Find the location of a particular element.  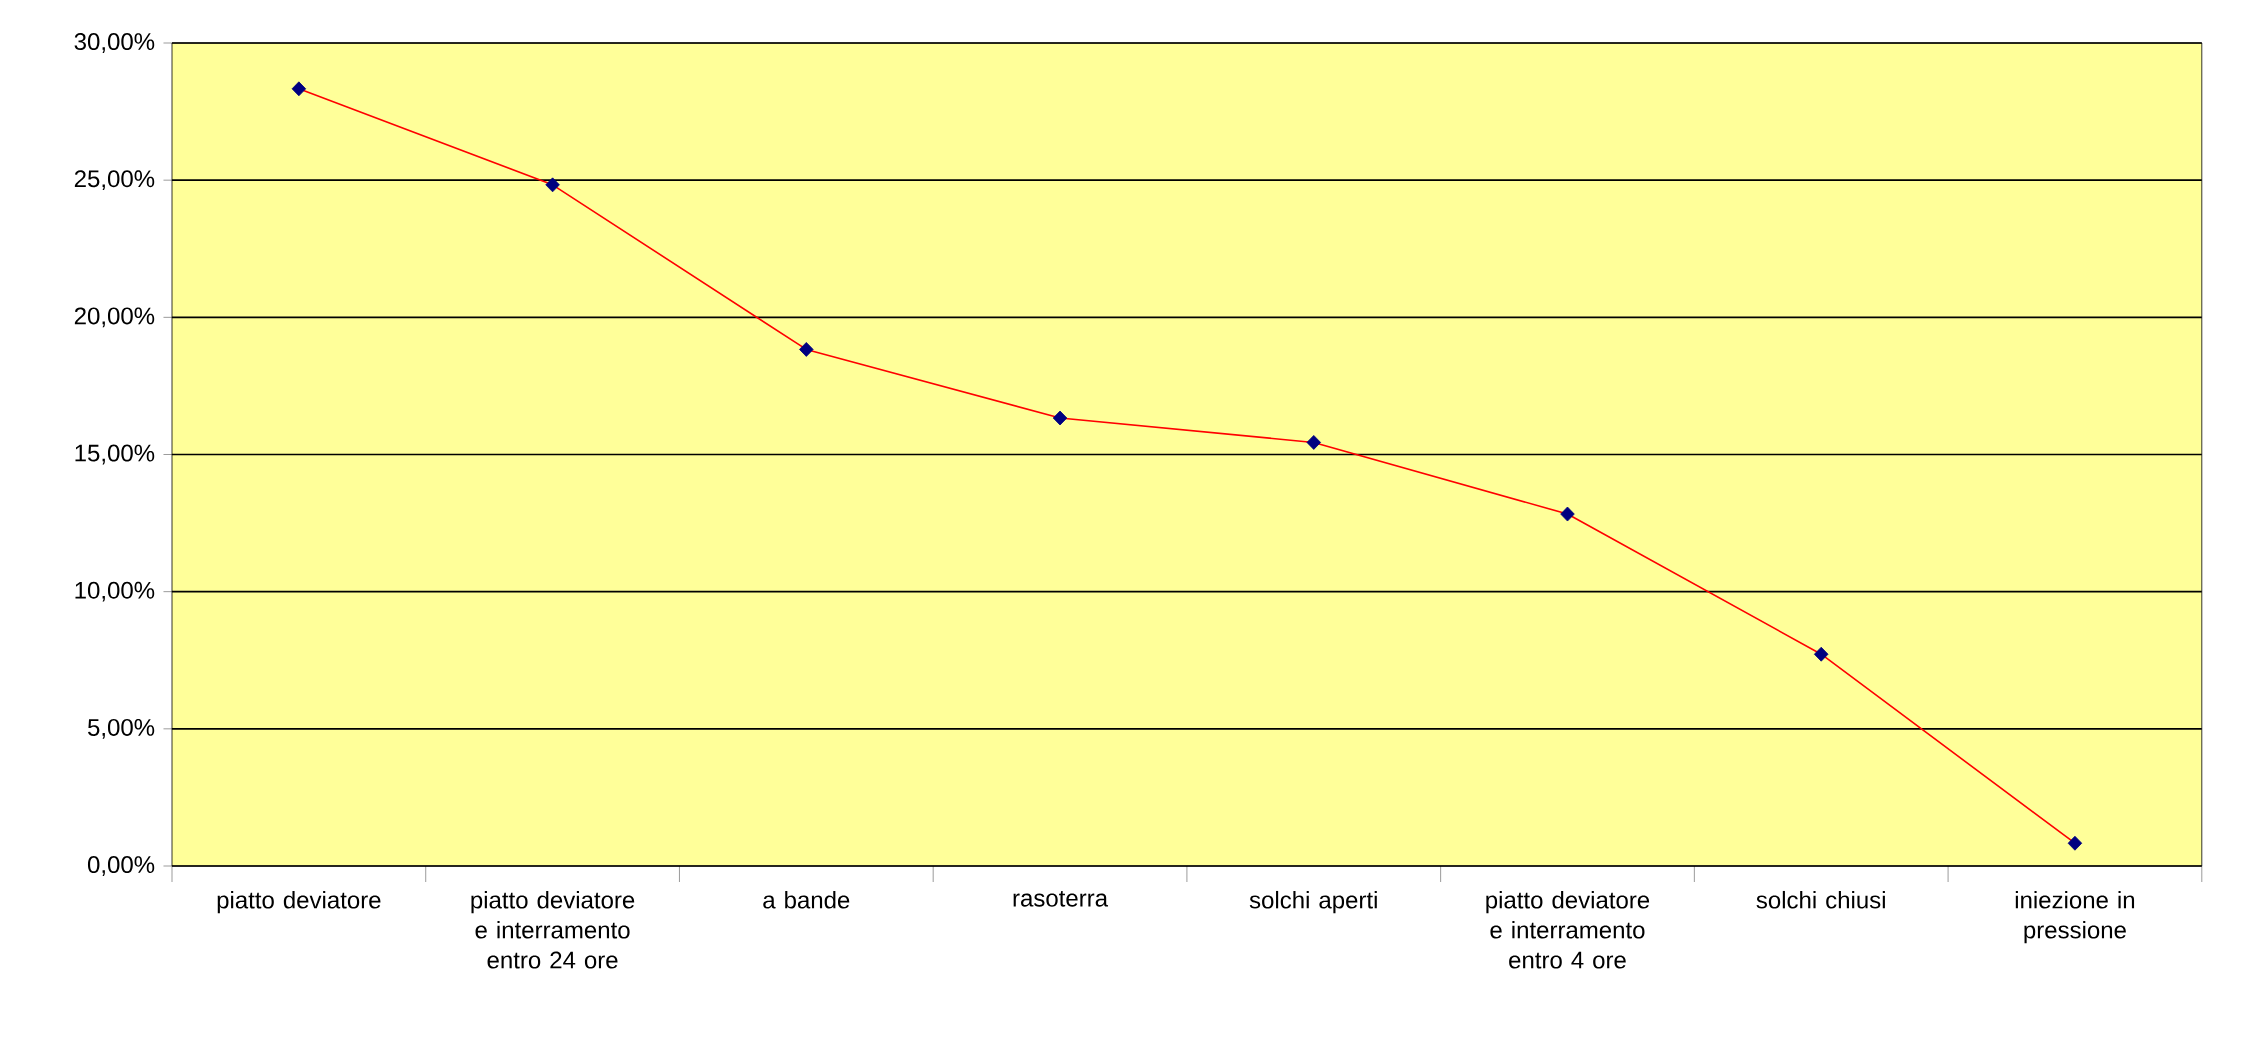

x-tick-label: rasoterra is located at coordinates (1061, 898).